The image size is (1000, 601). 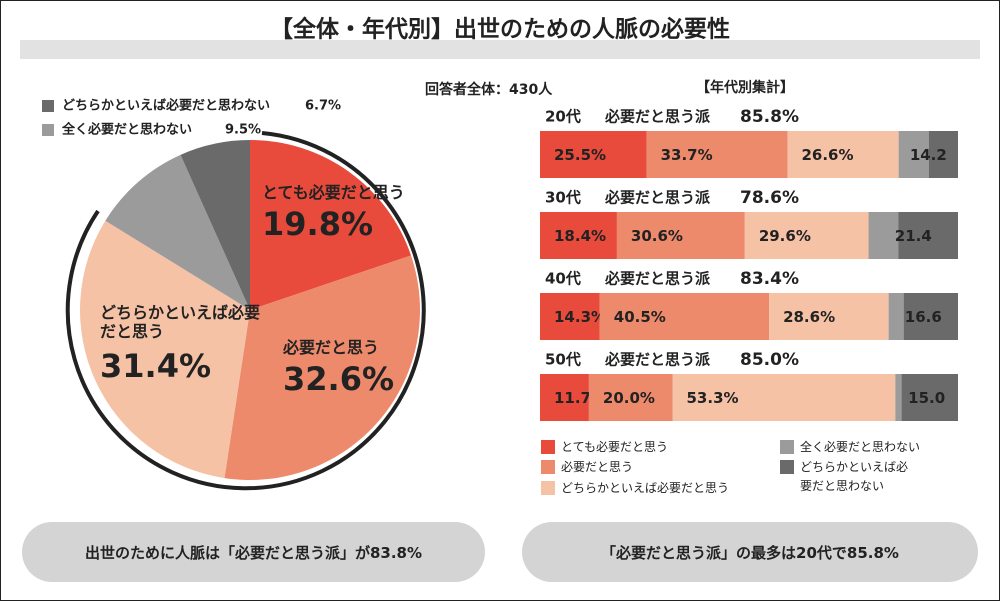 What do you see at coordinates (580, 155) in the screenshot?
I see `bar-value-label: 25.5%` at bounding box center [580, 155].